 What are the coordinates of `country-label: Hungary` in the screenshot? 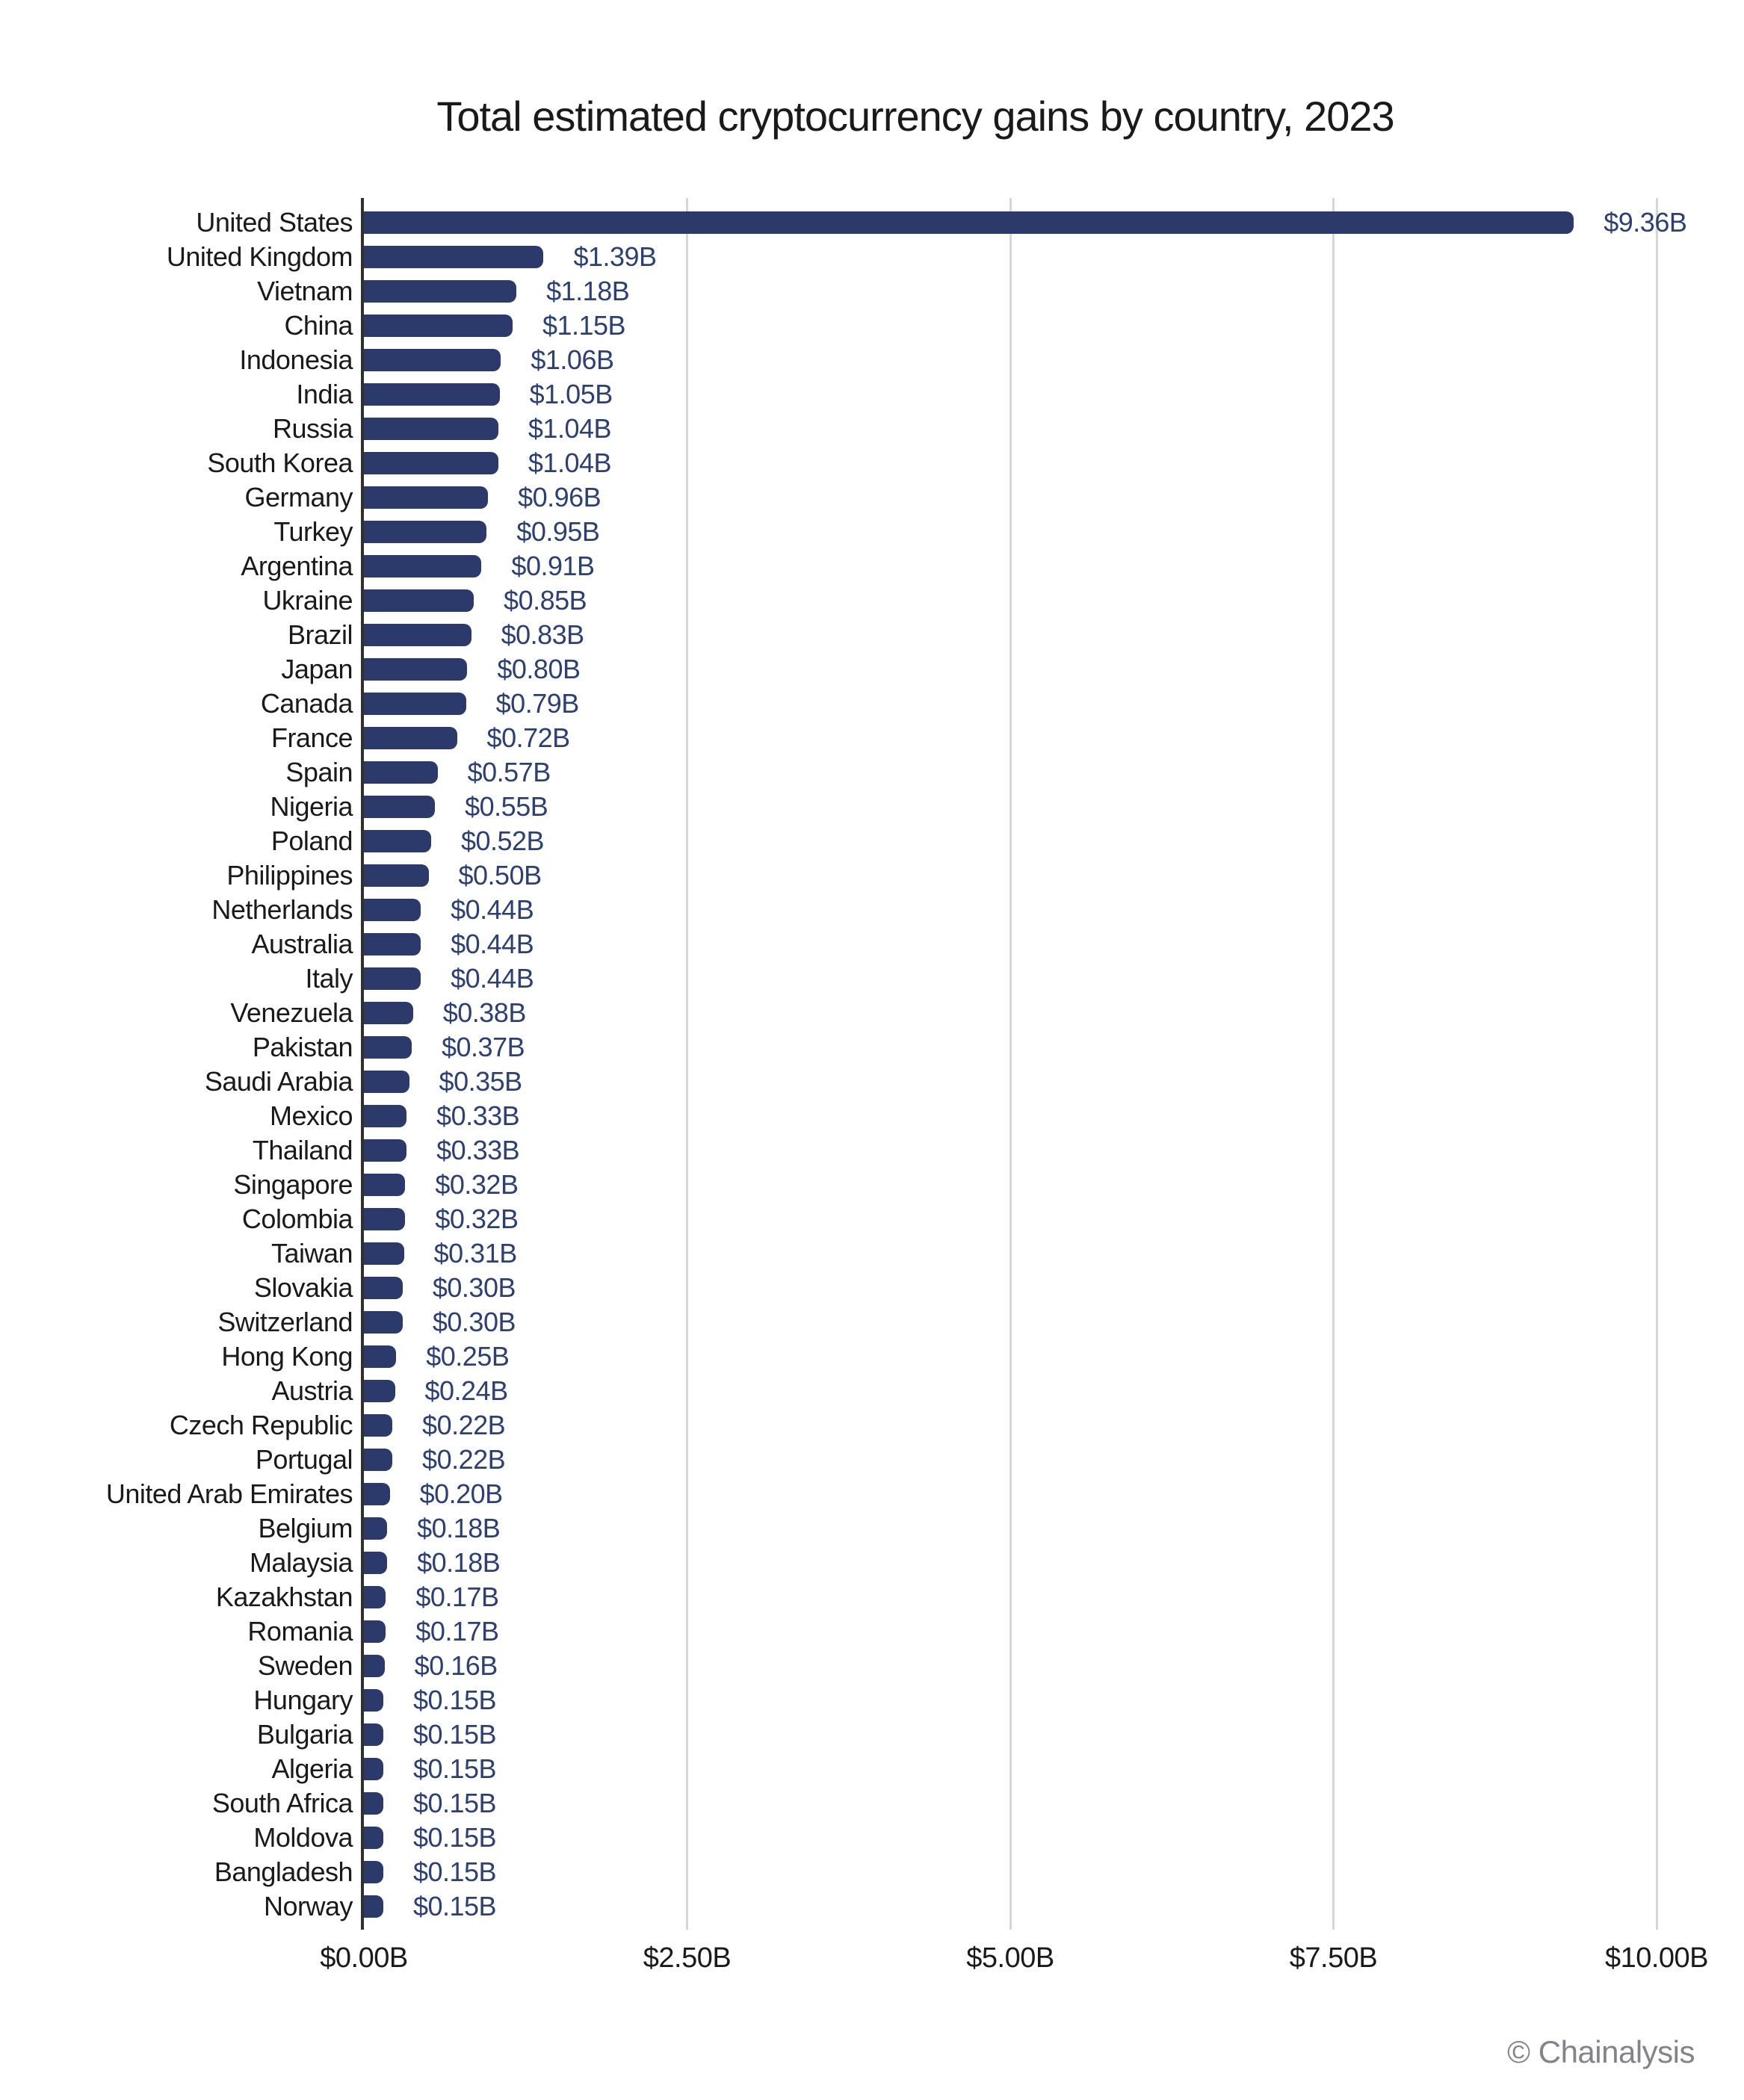 It's located at (303, 1700).